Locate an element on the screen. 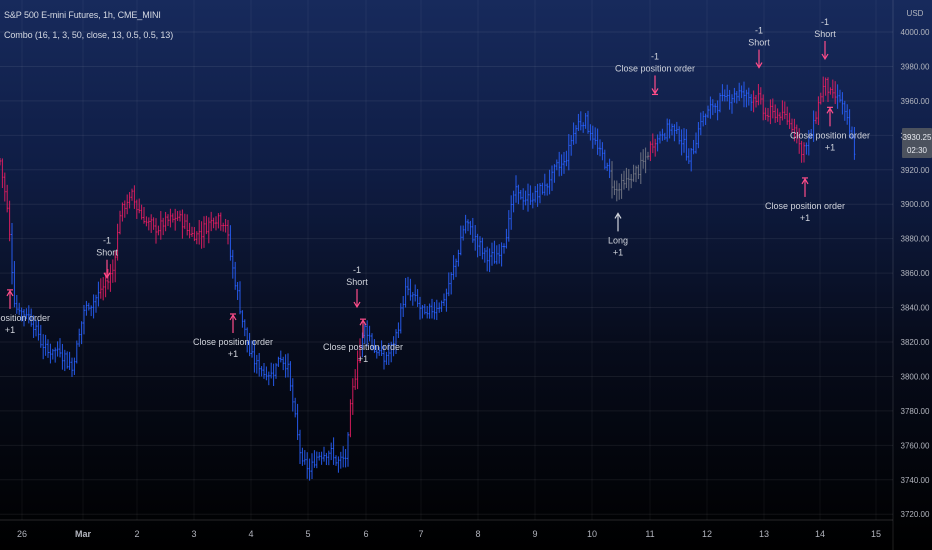 The width and height of the screenshot is (932, 550). signal-label: +1 is located at coordinates (830, 147).